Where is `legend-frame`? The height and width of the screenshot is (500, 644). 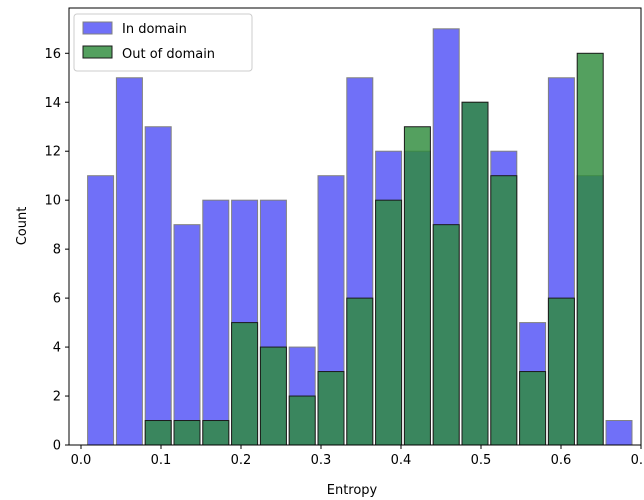 legend-frame is located at coordinates (163, 42).